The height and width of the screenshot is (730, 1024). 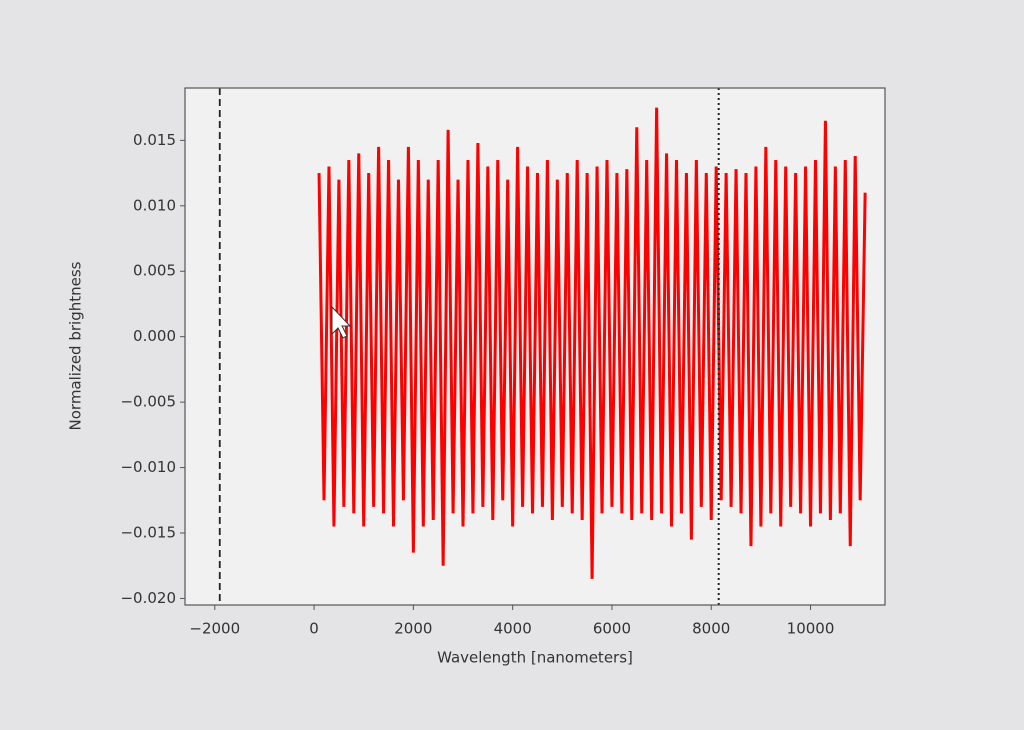 What do you see at coordinates (148, 533) in the screenshot?
I see `y-tick-label: −0.015` at bounding box center [148, 533].